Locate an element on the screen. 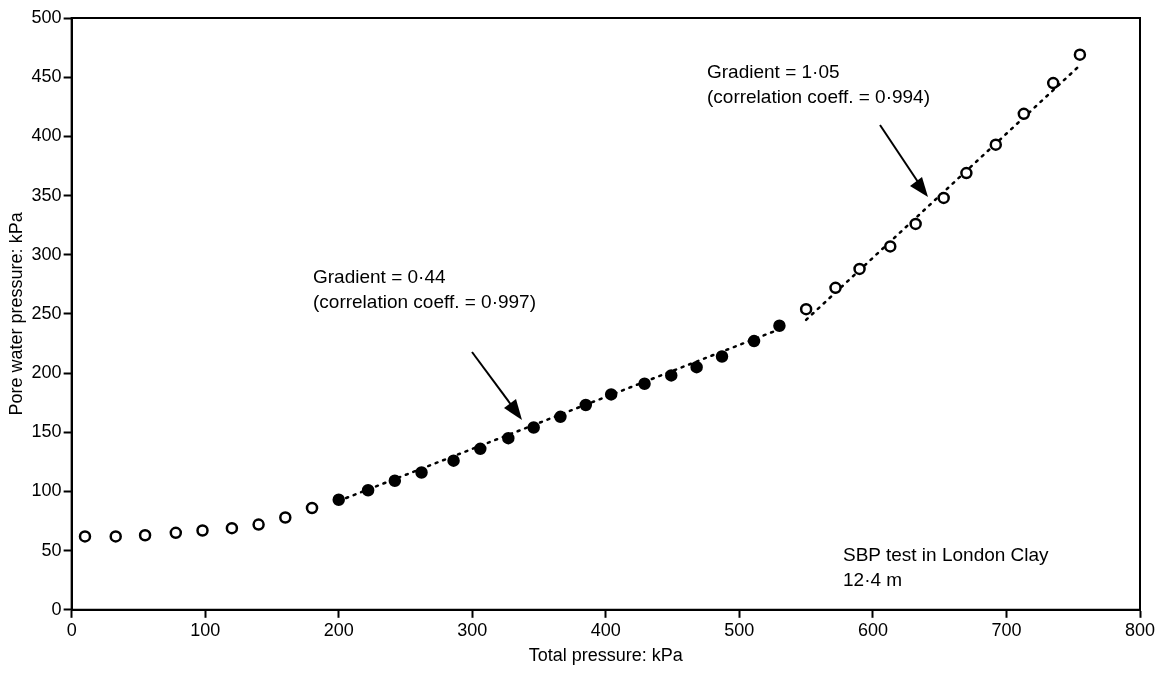  y-tick-label: 300 is located at coordinates (46, 253).